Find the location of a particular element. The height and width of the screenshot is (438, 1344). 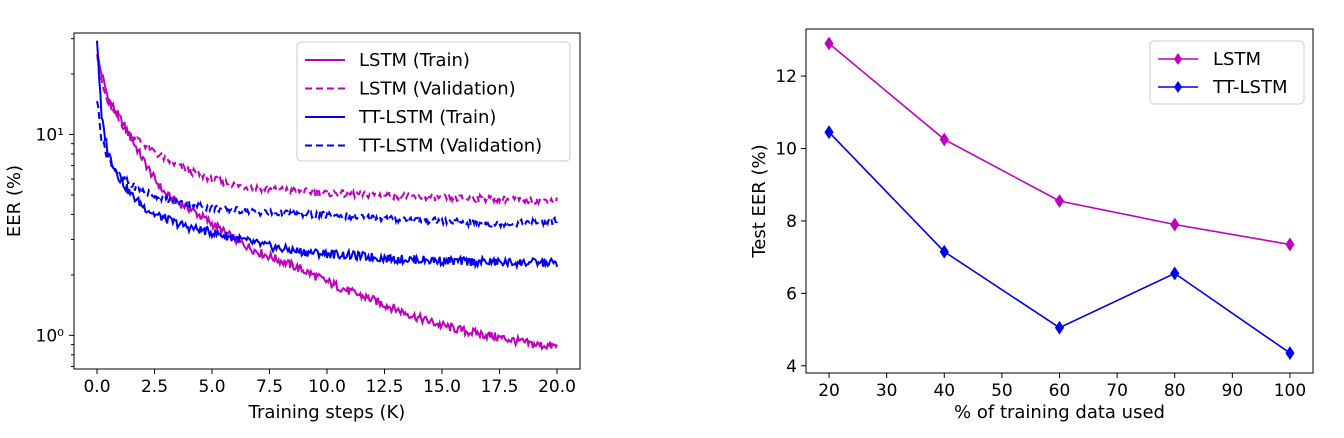

x-tick-label: 90 is located at coordinates (1233, 391).